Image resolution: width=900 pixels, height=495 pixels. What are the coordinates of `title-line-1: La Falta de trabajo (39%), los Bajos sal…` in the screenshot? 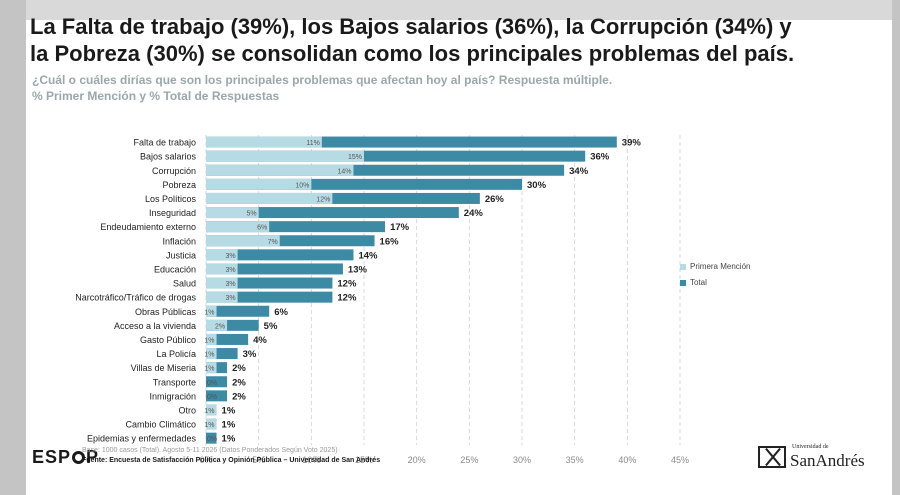 It's located at (411, 26).